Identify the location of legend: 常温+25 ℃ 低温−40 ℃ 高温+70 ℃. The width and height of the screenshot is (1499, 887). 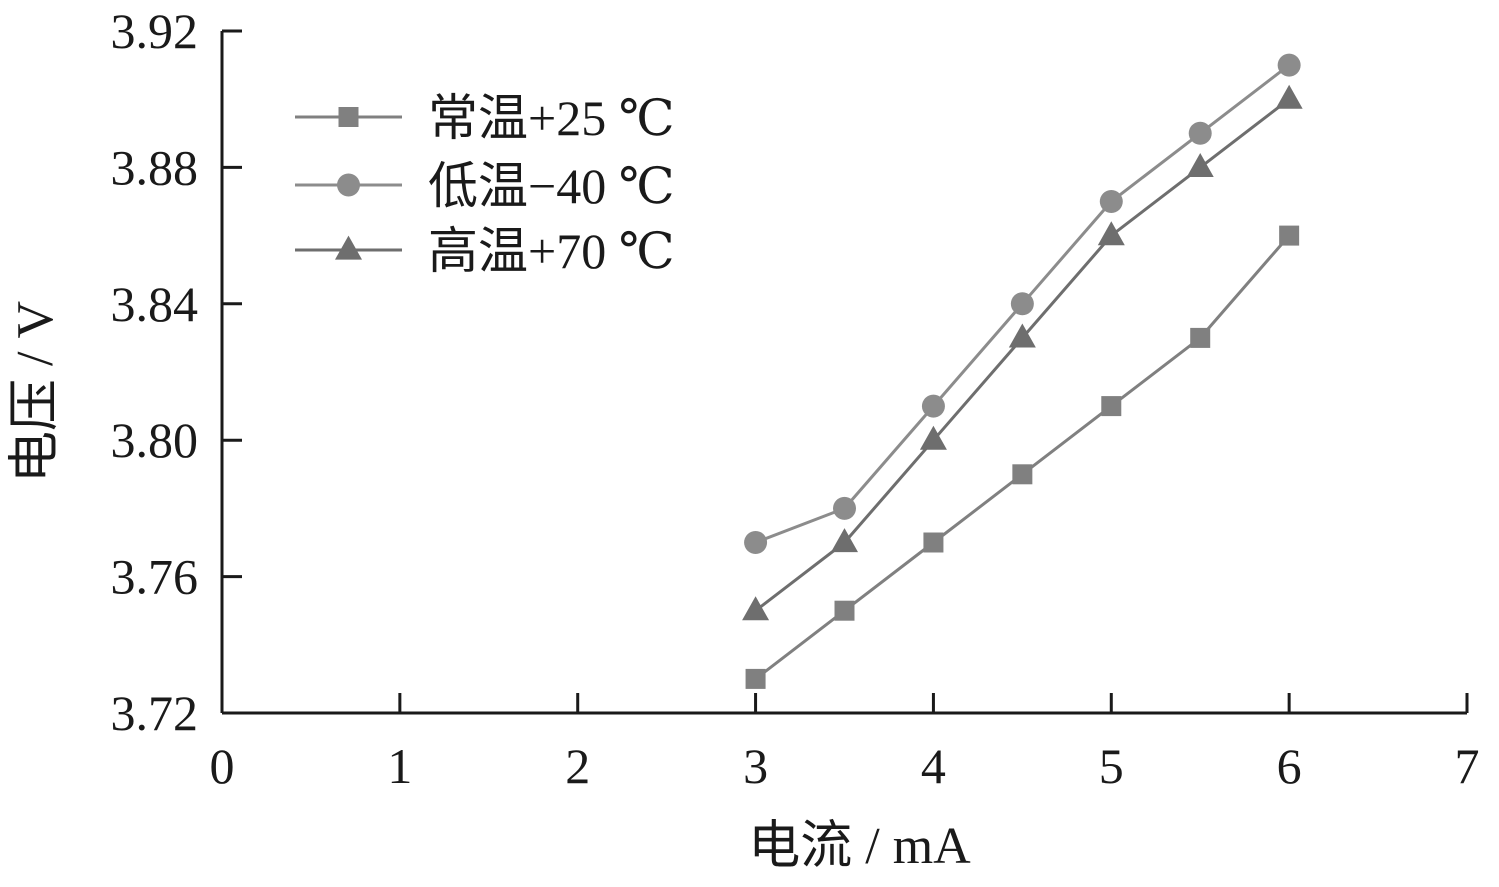
(485, 184).